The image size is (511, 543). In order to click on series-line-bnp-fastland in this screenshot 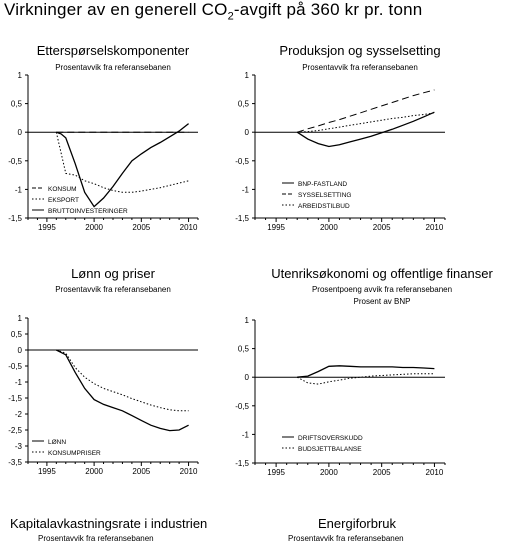, I will do `click(365, 129)`.